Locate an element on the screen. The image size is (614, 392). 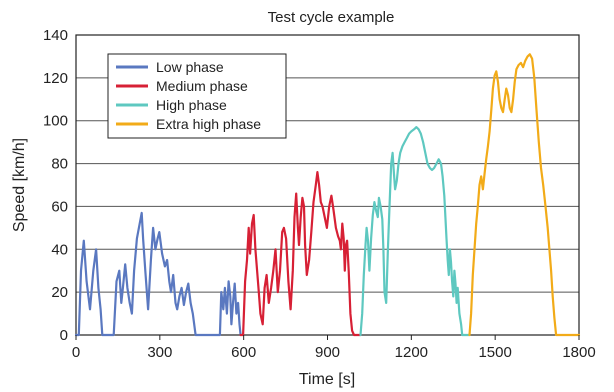
y-tick-label: 80 is located at coordinates (59, 164).